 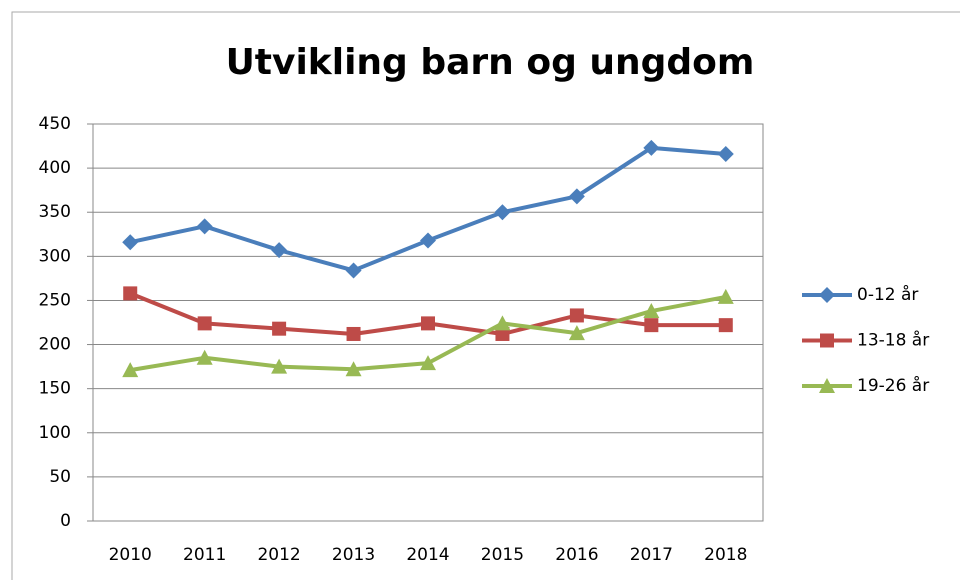 What do you see at coordinates (55, 300) in the screenshot?
I see `y-tick-label: 250` at bounding box center [55, 300].